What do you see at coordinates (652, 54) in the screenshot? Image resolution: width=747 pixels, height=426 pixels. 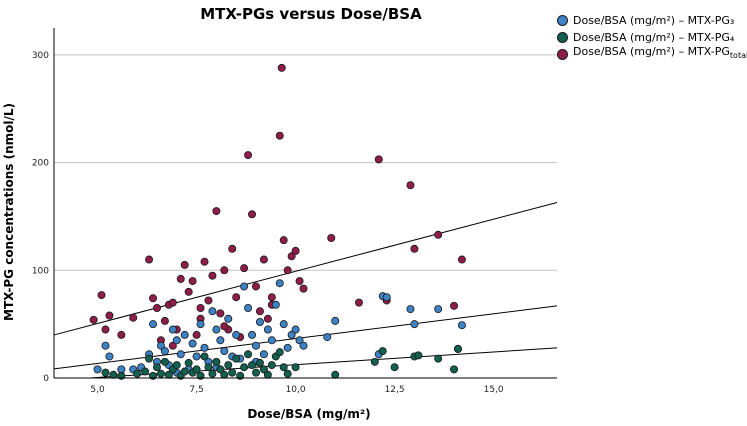 I see `legend-item: Dose/BSA (mg/m²) – MTX-PGtotal` at bounding box center [652, 54].